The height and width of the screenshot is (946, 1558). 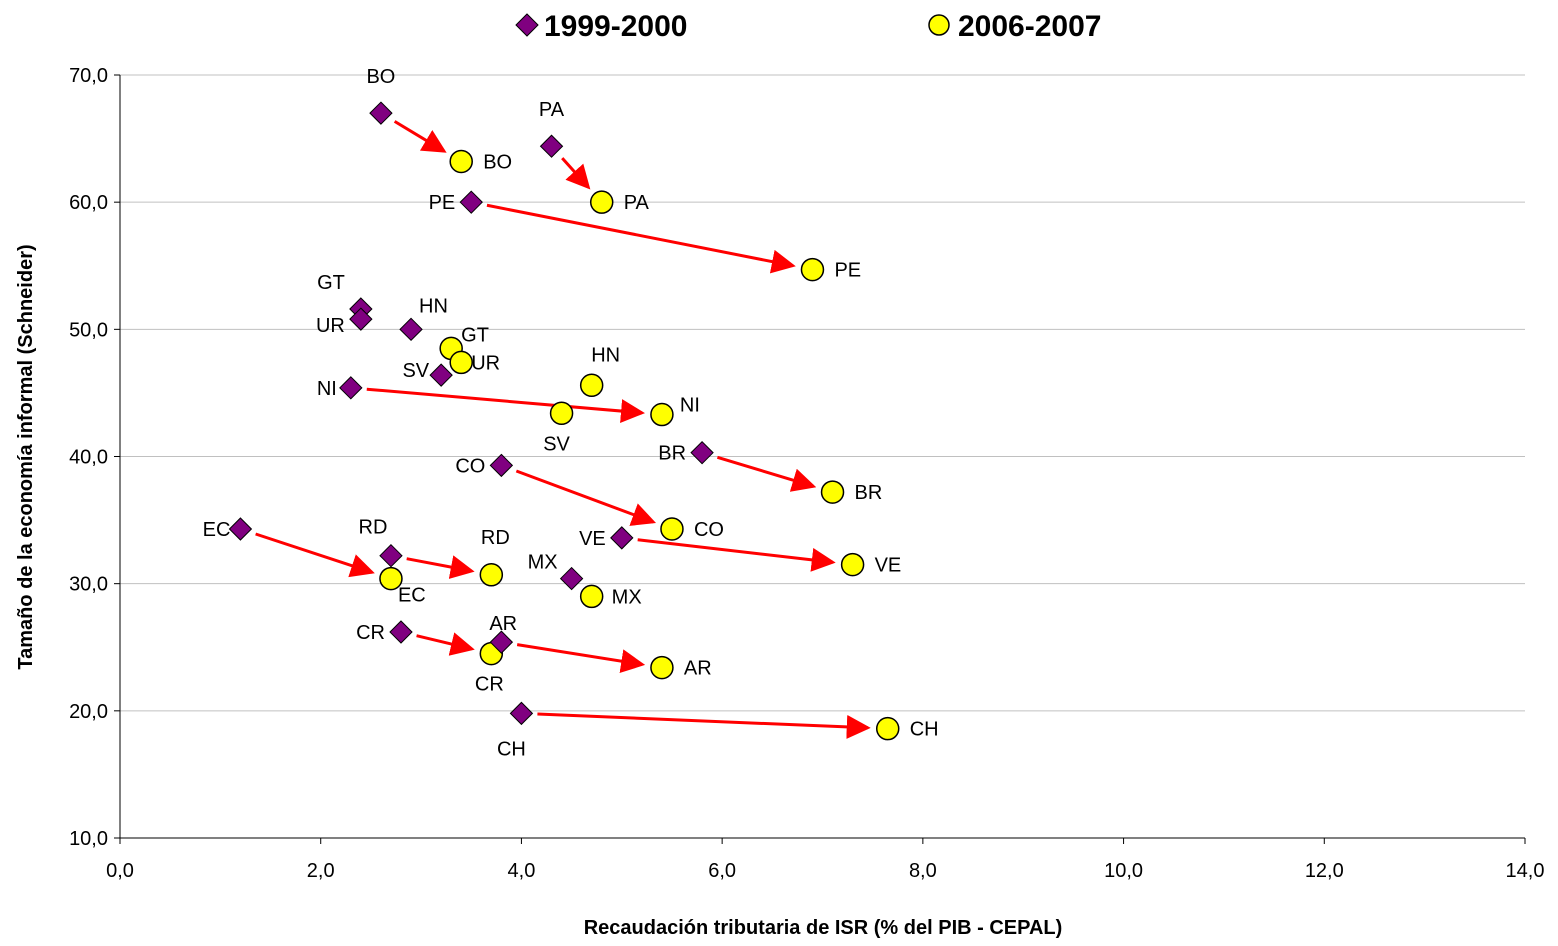 I want to click on x-tick-labels: 0,0 2,0 4,0 6,0 8,0 10,0 12,0 14,0, so click(x=825, y=871).